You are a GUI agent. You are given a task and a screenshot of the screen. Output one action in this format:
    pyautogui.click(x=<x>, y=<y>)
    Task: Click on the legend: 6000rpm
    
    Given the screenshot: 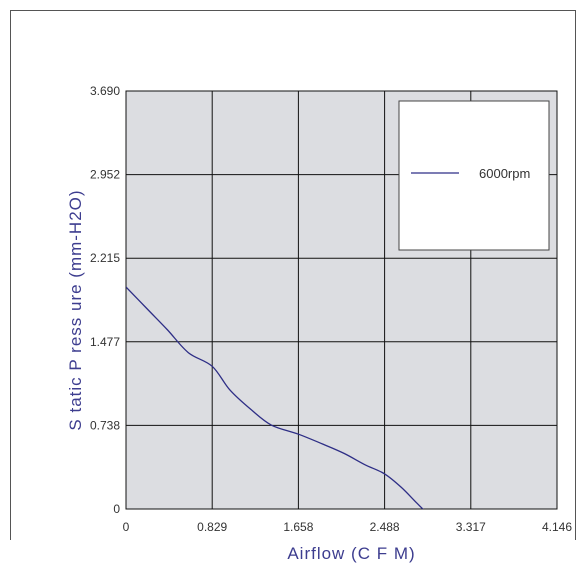 What is the action you would take?
    pyautogui.click(x=474, y=175)
    